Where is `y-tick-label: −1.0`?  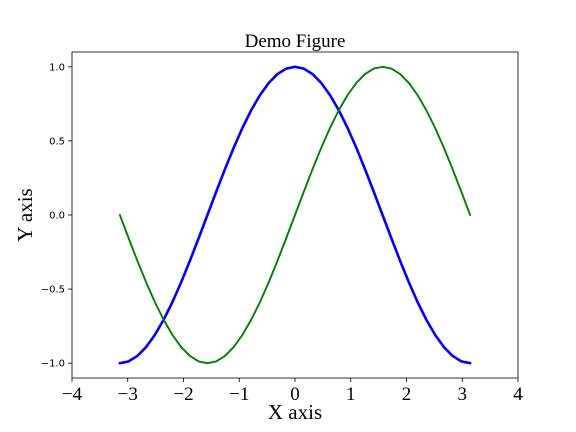 y-tick-label: −1.0 is located at coordinates (53, 364).